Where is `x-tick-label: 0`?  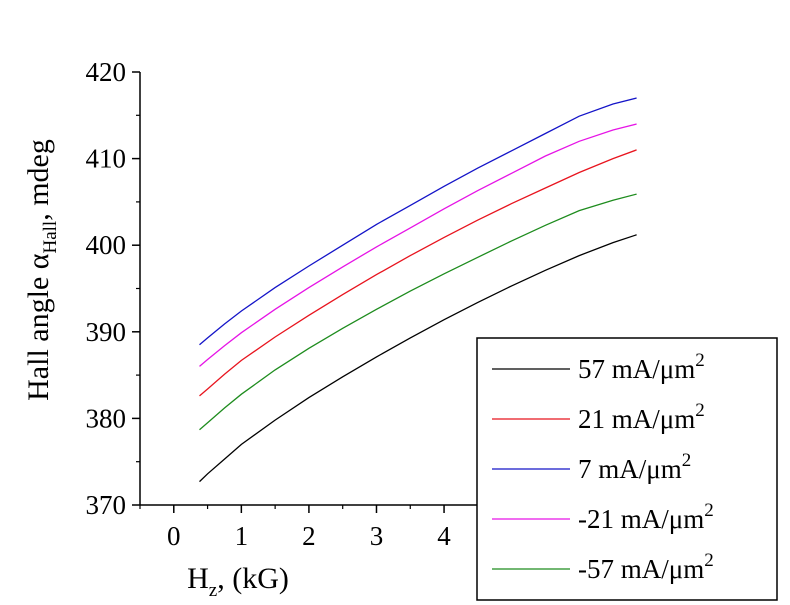 x-tick-label: 0 is located at coordinates (174, 536).